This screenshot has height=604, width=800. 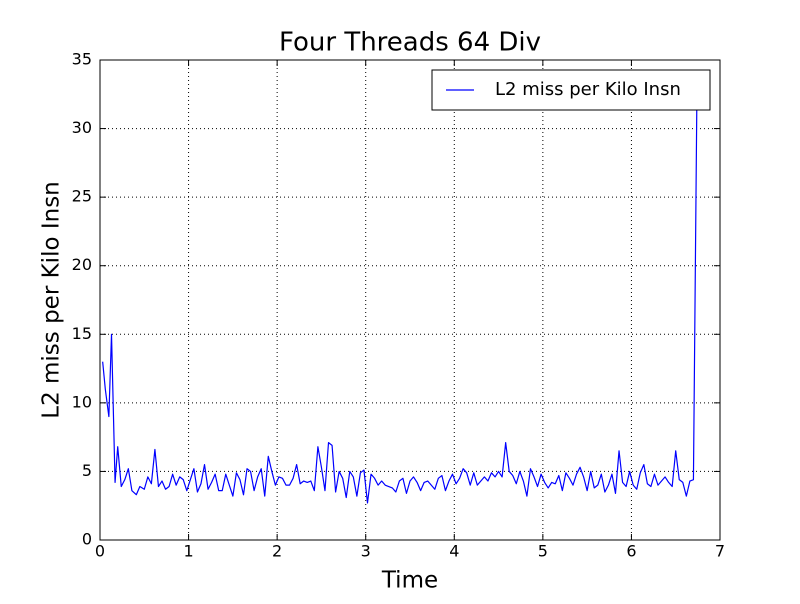 I want to click on x-tick-label: 4, so click(x=454, y=551).